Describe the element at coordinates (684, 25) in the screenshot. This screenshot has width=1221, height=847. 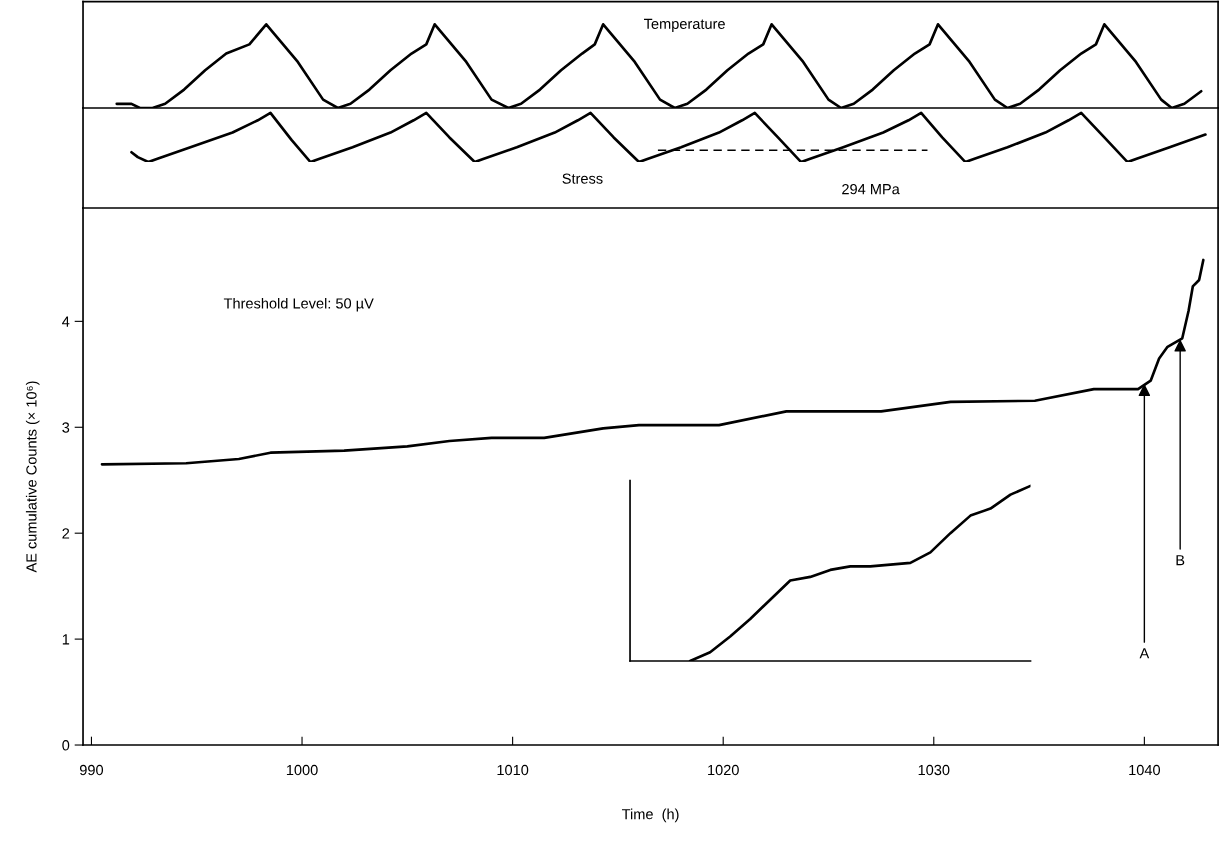
I see `annotation: Temperature` at that location.